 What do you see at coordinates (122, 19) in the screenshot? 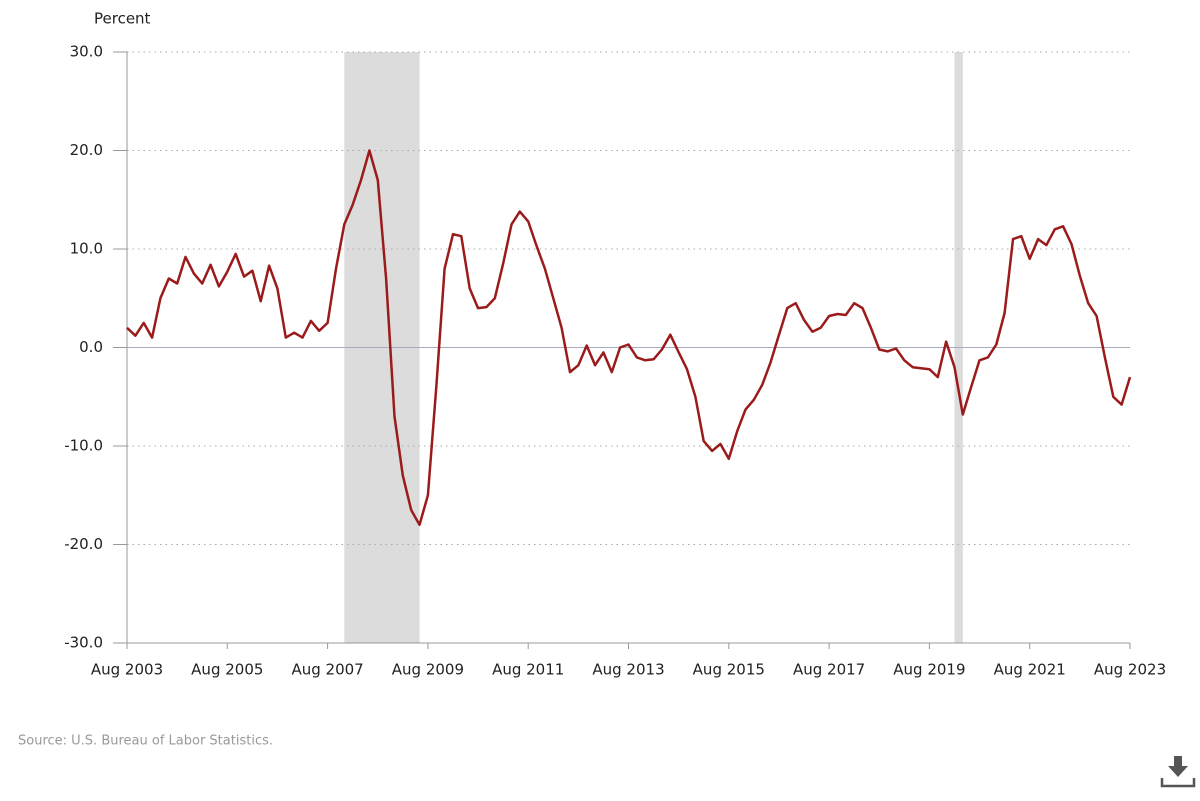
I see `y-axis-label: Percent` at bounding box center [122, 19].